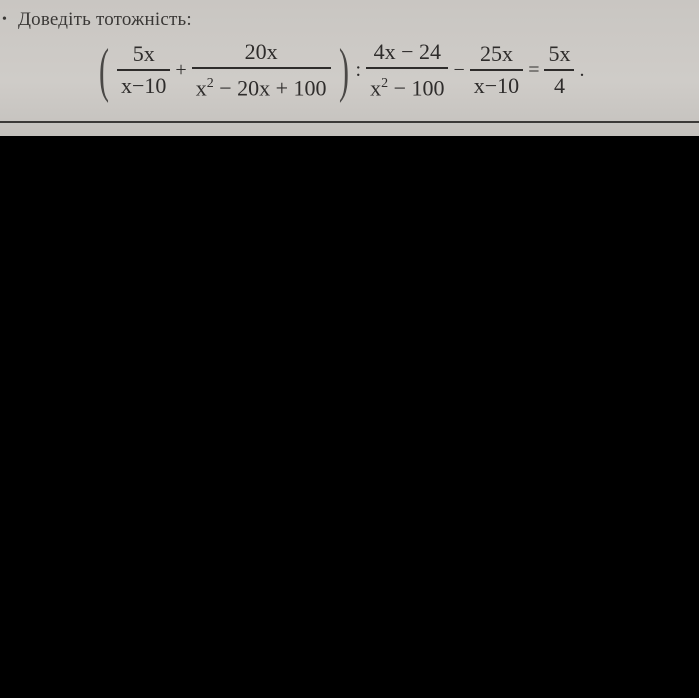 Image resolution: width=699 pixels, height=698 pixels. Describe the element at coordinates (105, 19) in the screenshot. I see `task-title: Доведіть тотожність:` at that location.